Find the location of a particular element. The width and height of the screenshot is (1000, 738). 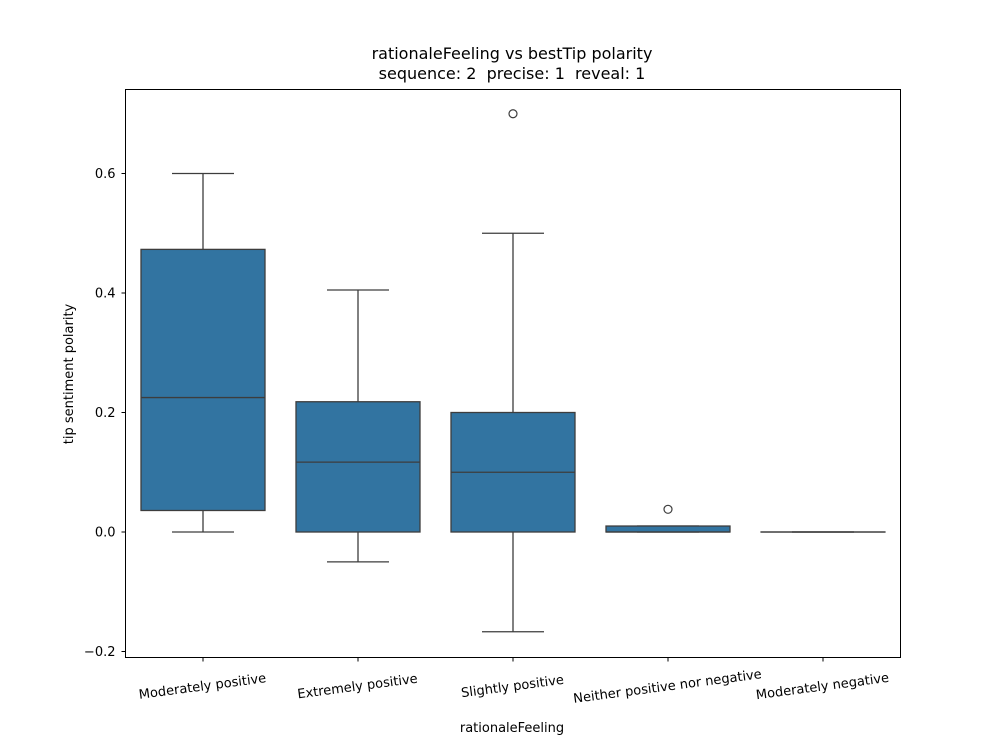

y-tick-label: 0.0 is located at coordinates (105, 533).